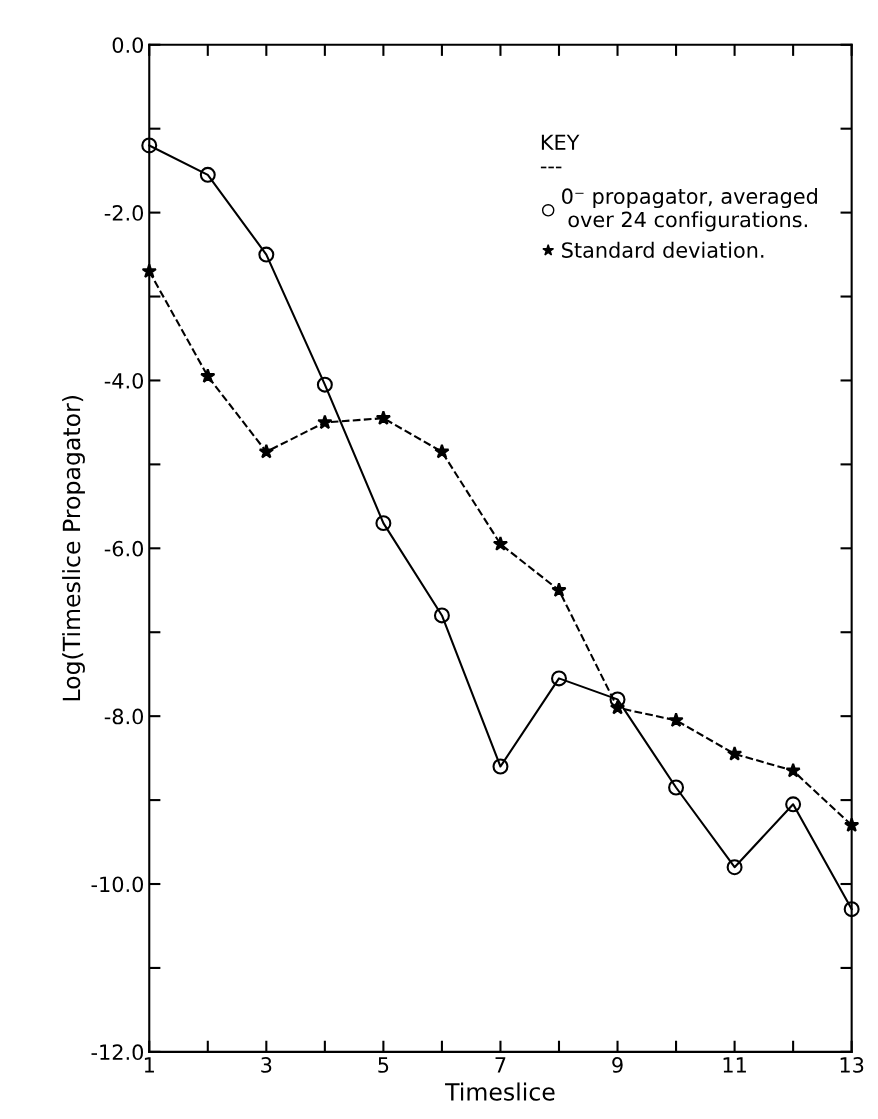 The width and height of the screenshot is (878, 1119). Describe the element at coordinates (663, 249) in the screenshot. I see `legend-label: Standard deviation.` at that location.